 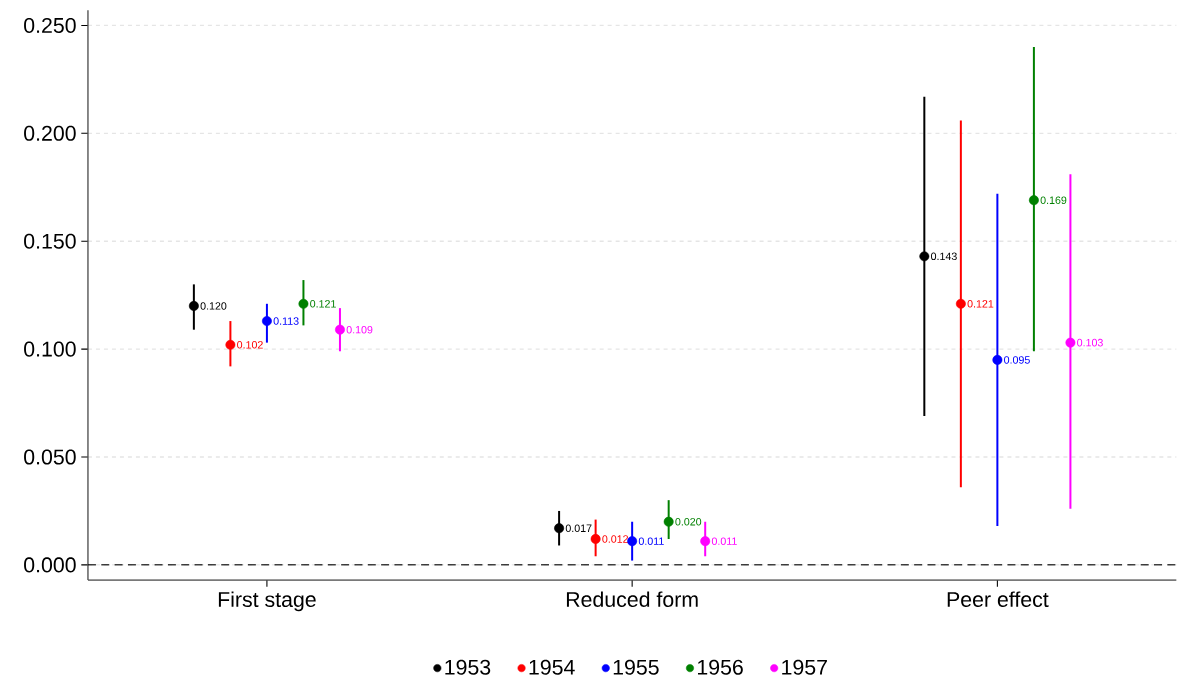 What do you see at coordinates (50, 241) in the screenshot?
I see `y-tick-label: 0.150` at bounding box center [50, 241].